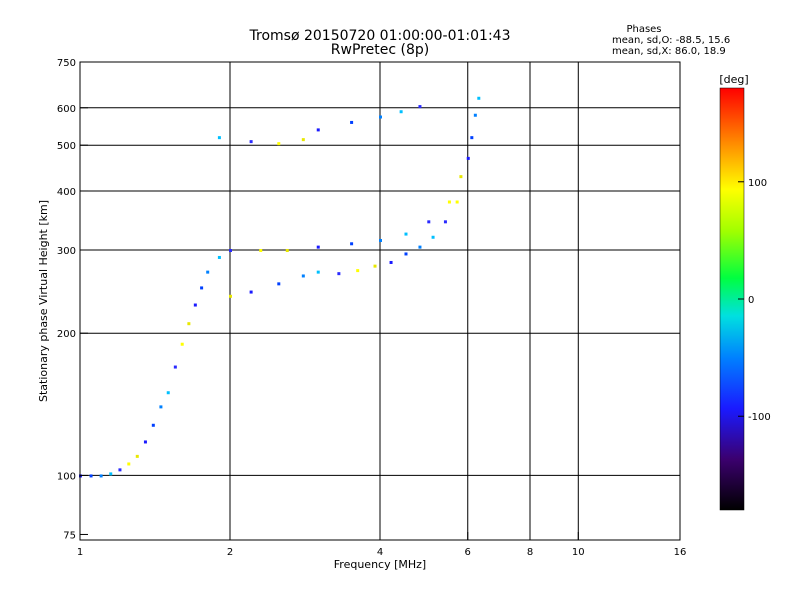  I want to click on x-tick-label: 4, so click(380, 552).